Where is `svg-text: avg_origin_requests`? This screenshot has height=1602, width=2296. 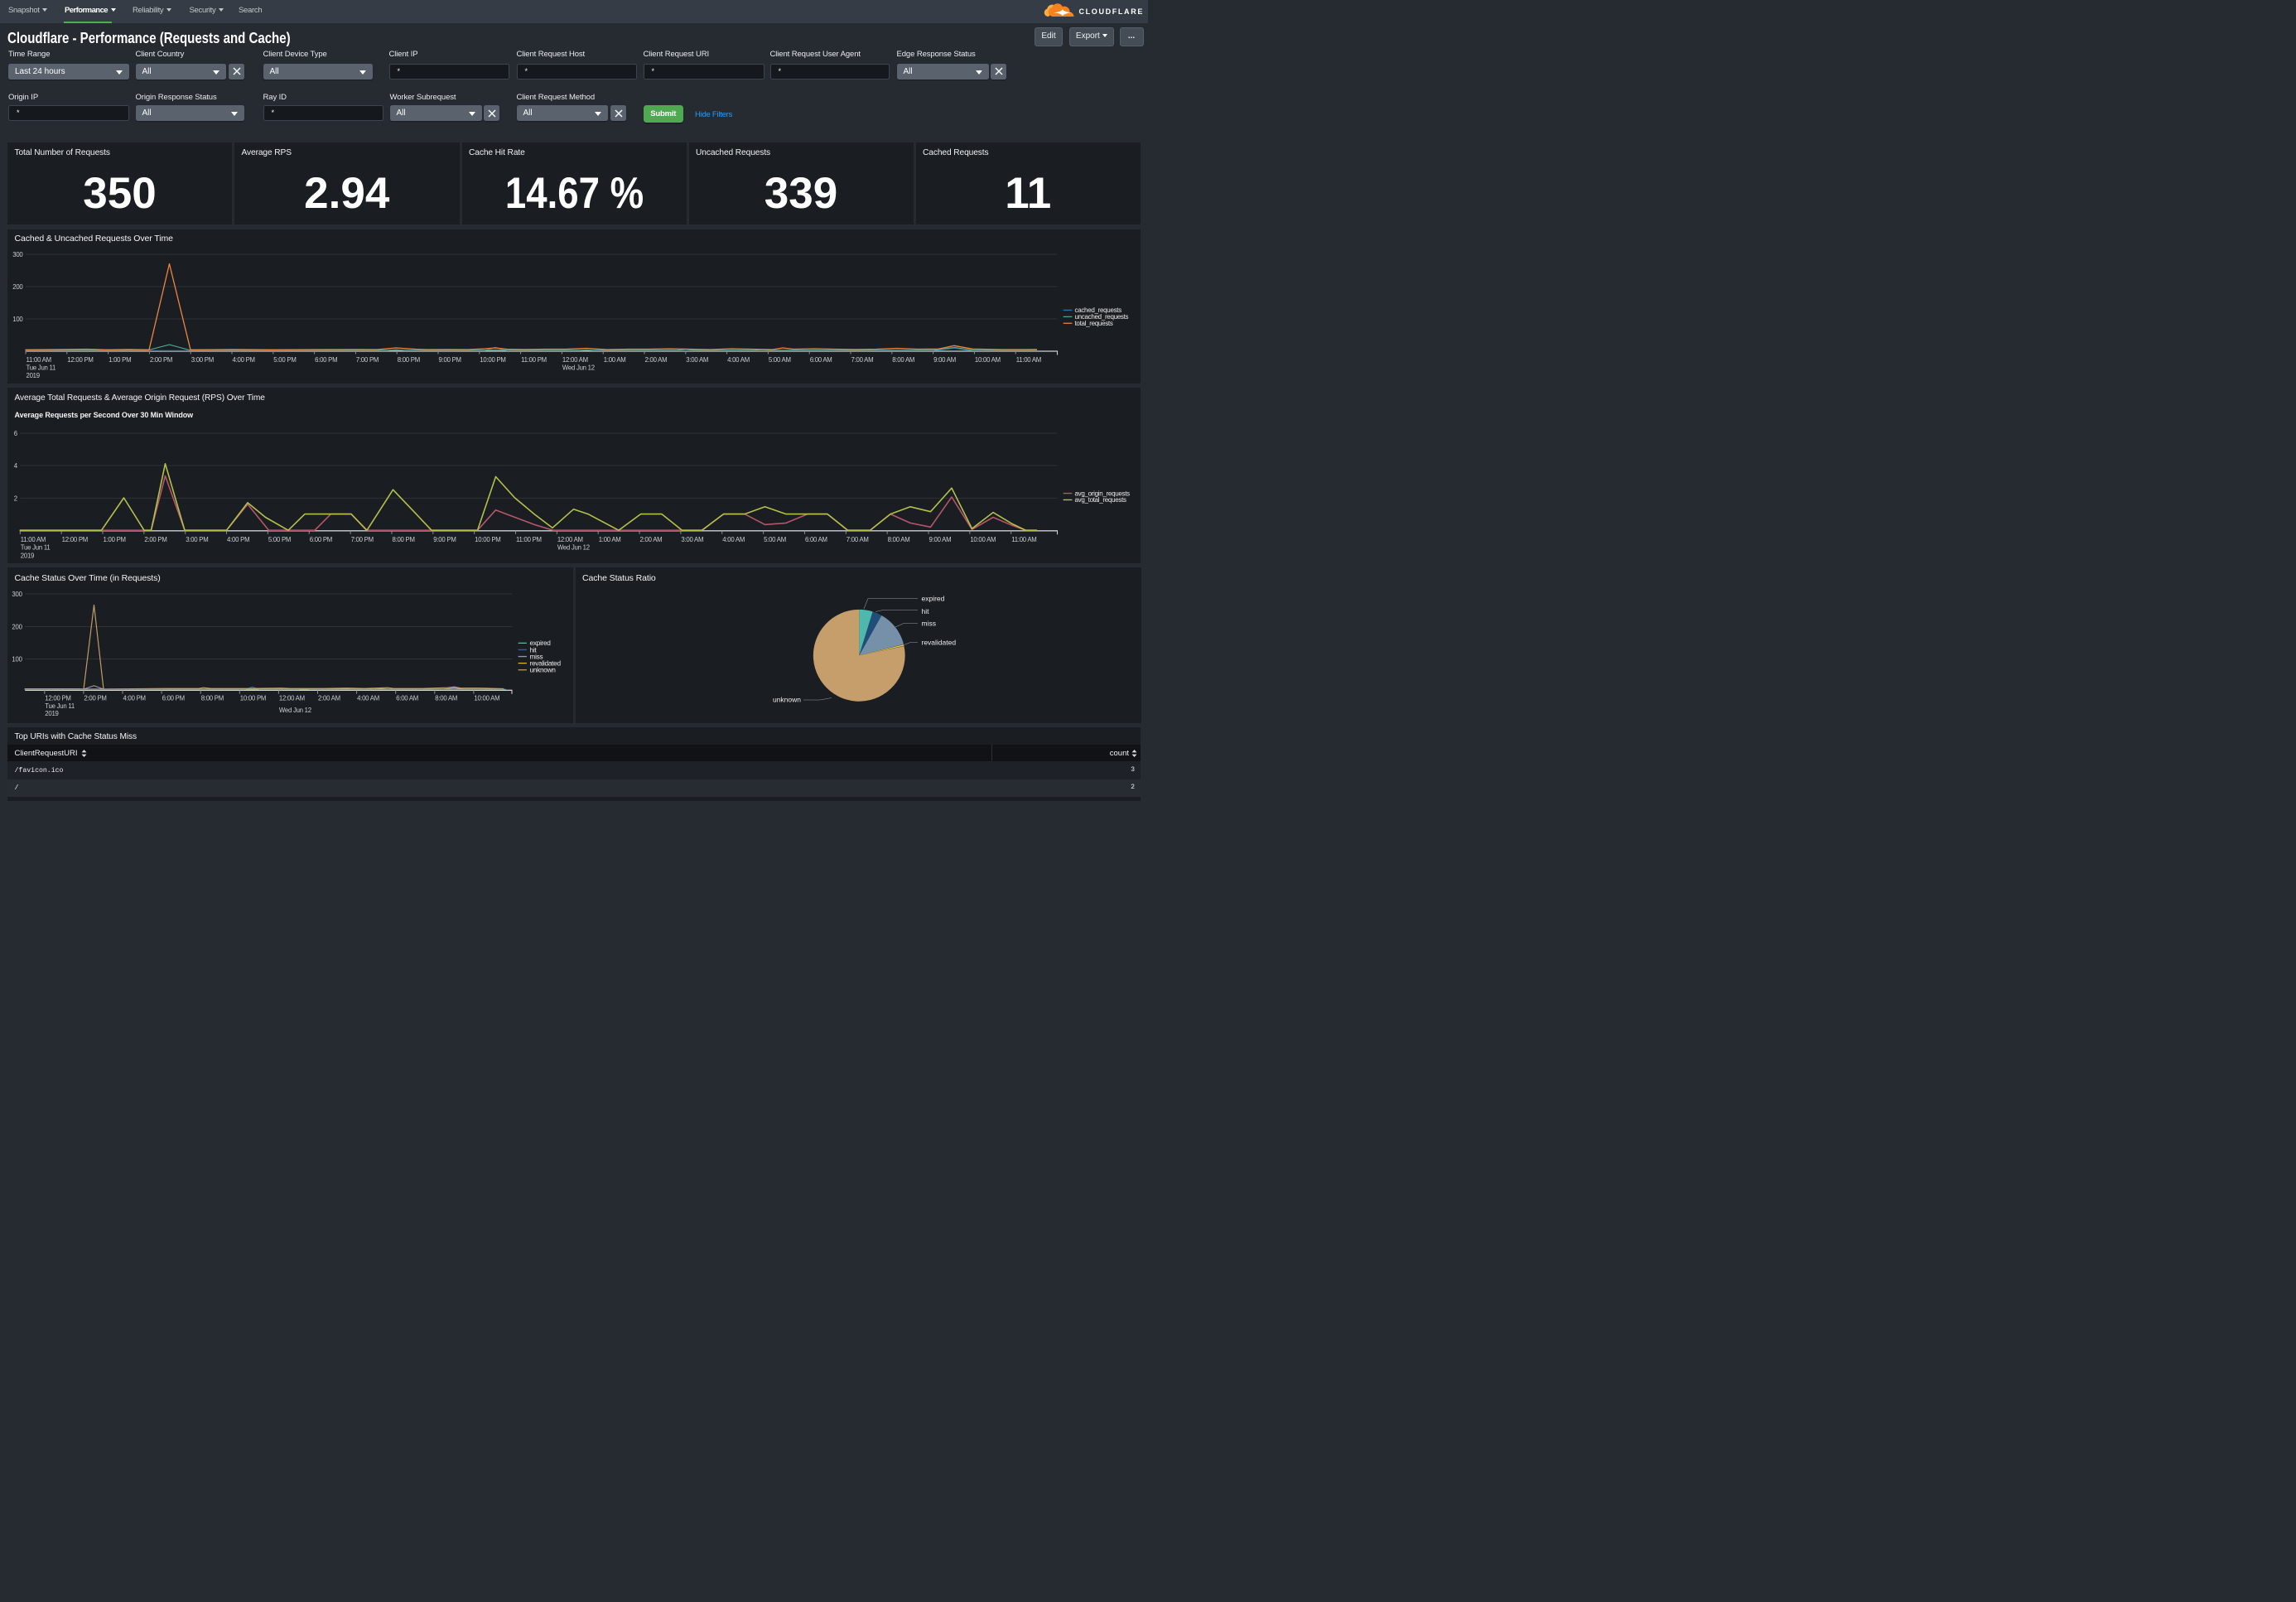 svg-text: avg_origin_requests is located at coordinates (1103, 494).